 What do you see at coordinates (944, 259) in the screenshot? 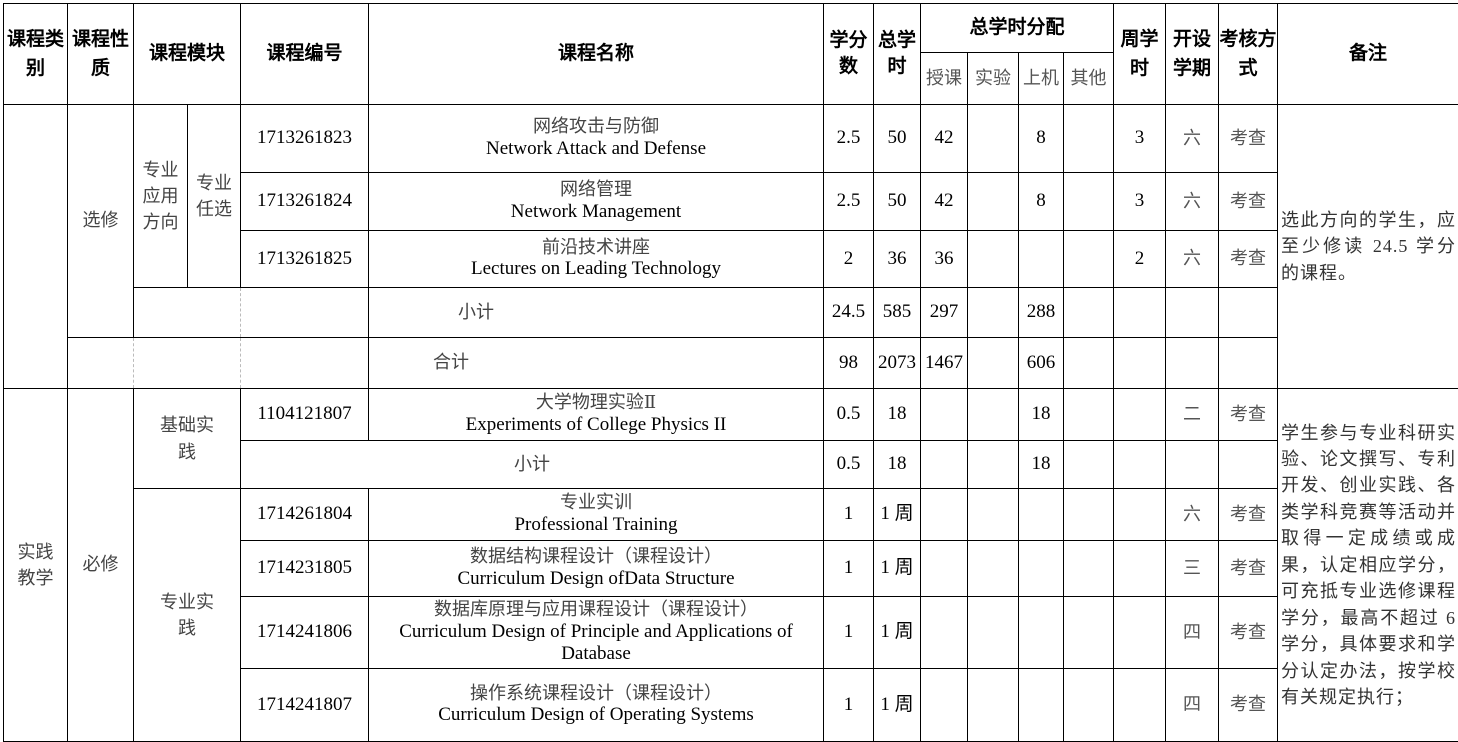
I see `lecture-hours: 36` at bounding box center [944, 259].